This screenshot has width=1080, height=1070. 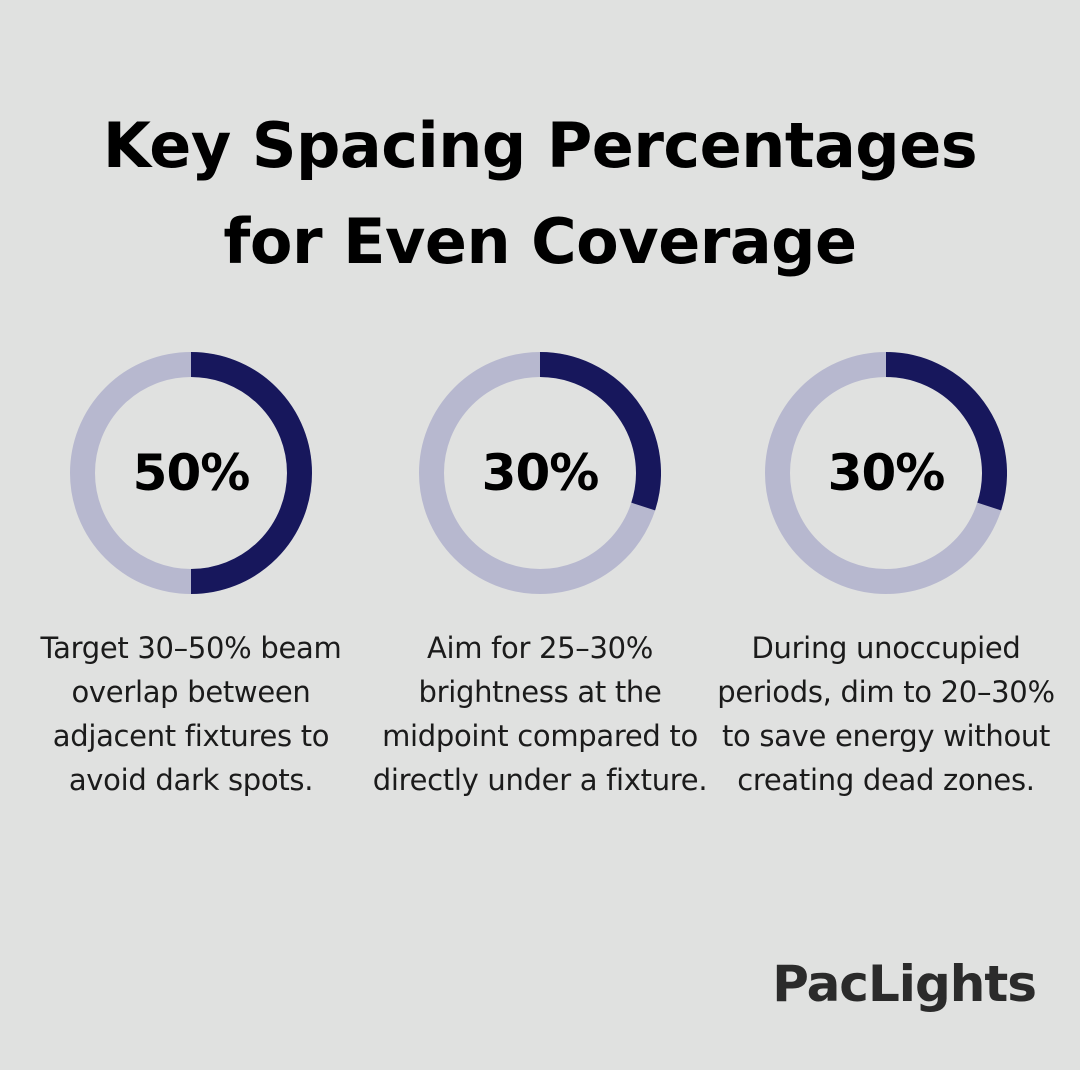 I want to click on paclights-logo: PacLights, so click(x=904, y=984).